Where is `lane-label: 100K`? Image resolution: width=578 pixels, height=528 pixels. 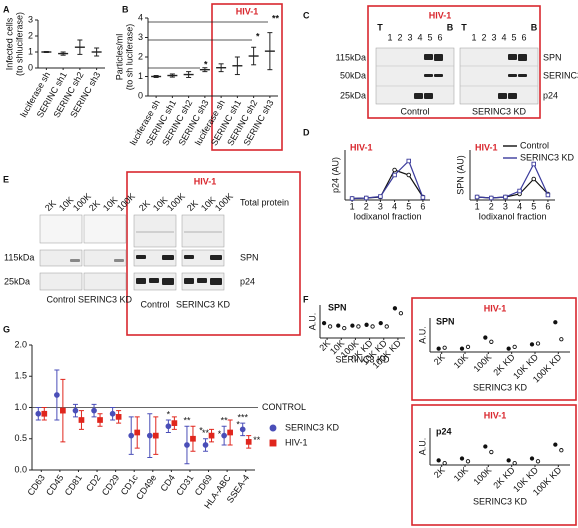
lane-label: 100K is located at coordinates (224, 202).